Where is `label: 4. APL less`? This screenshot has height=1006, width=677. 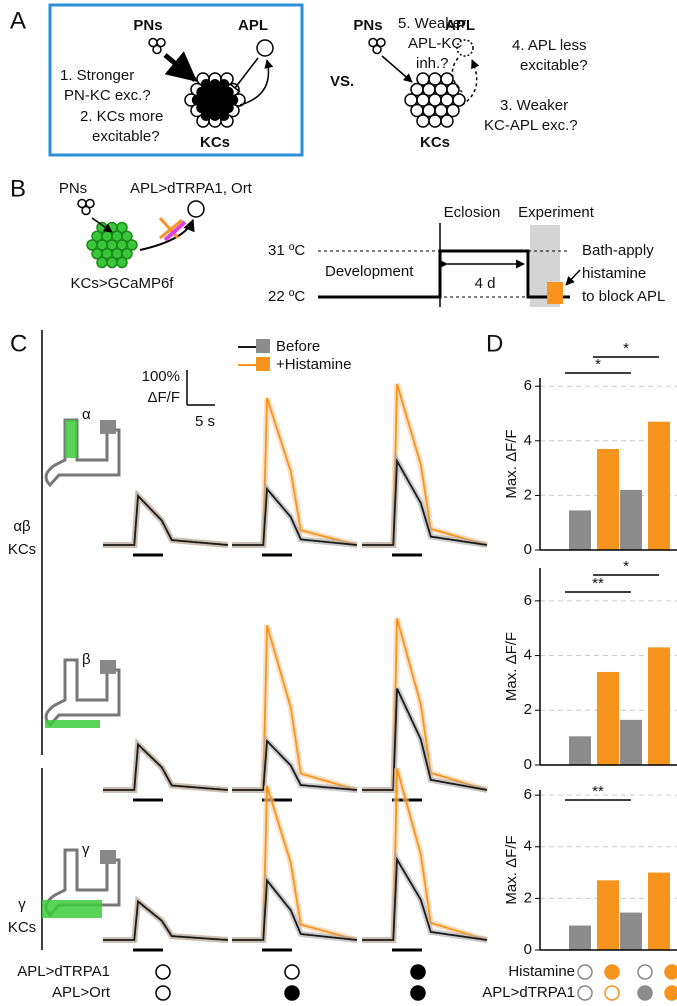 label: 4. APL less is located at coordinates (549, 45).